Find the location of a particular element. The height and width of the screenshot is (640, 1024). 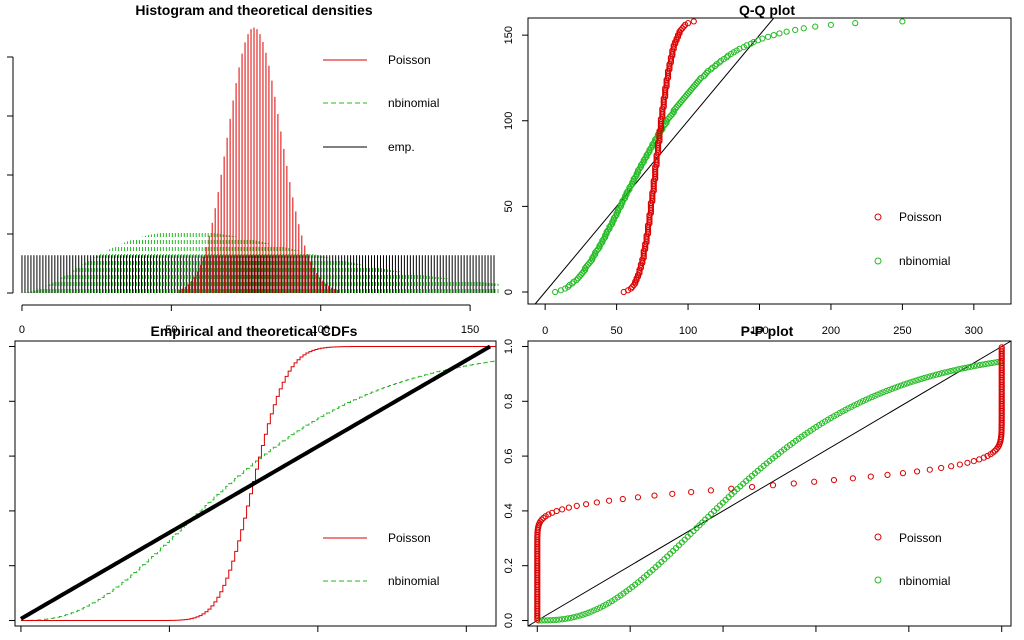

histogram-nbinomial-density is located at coordinates (260, 262).